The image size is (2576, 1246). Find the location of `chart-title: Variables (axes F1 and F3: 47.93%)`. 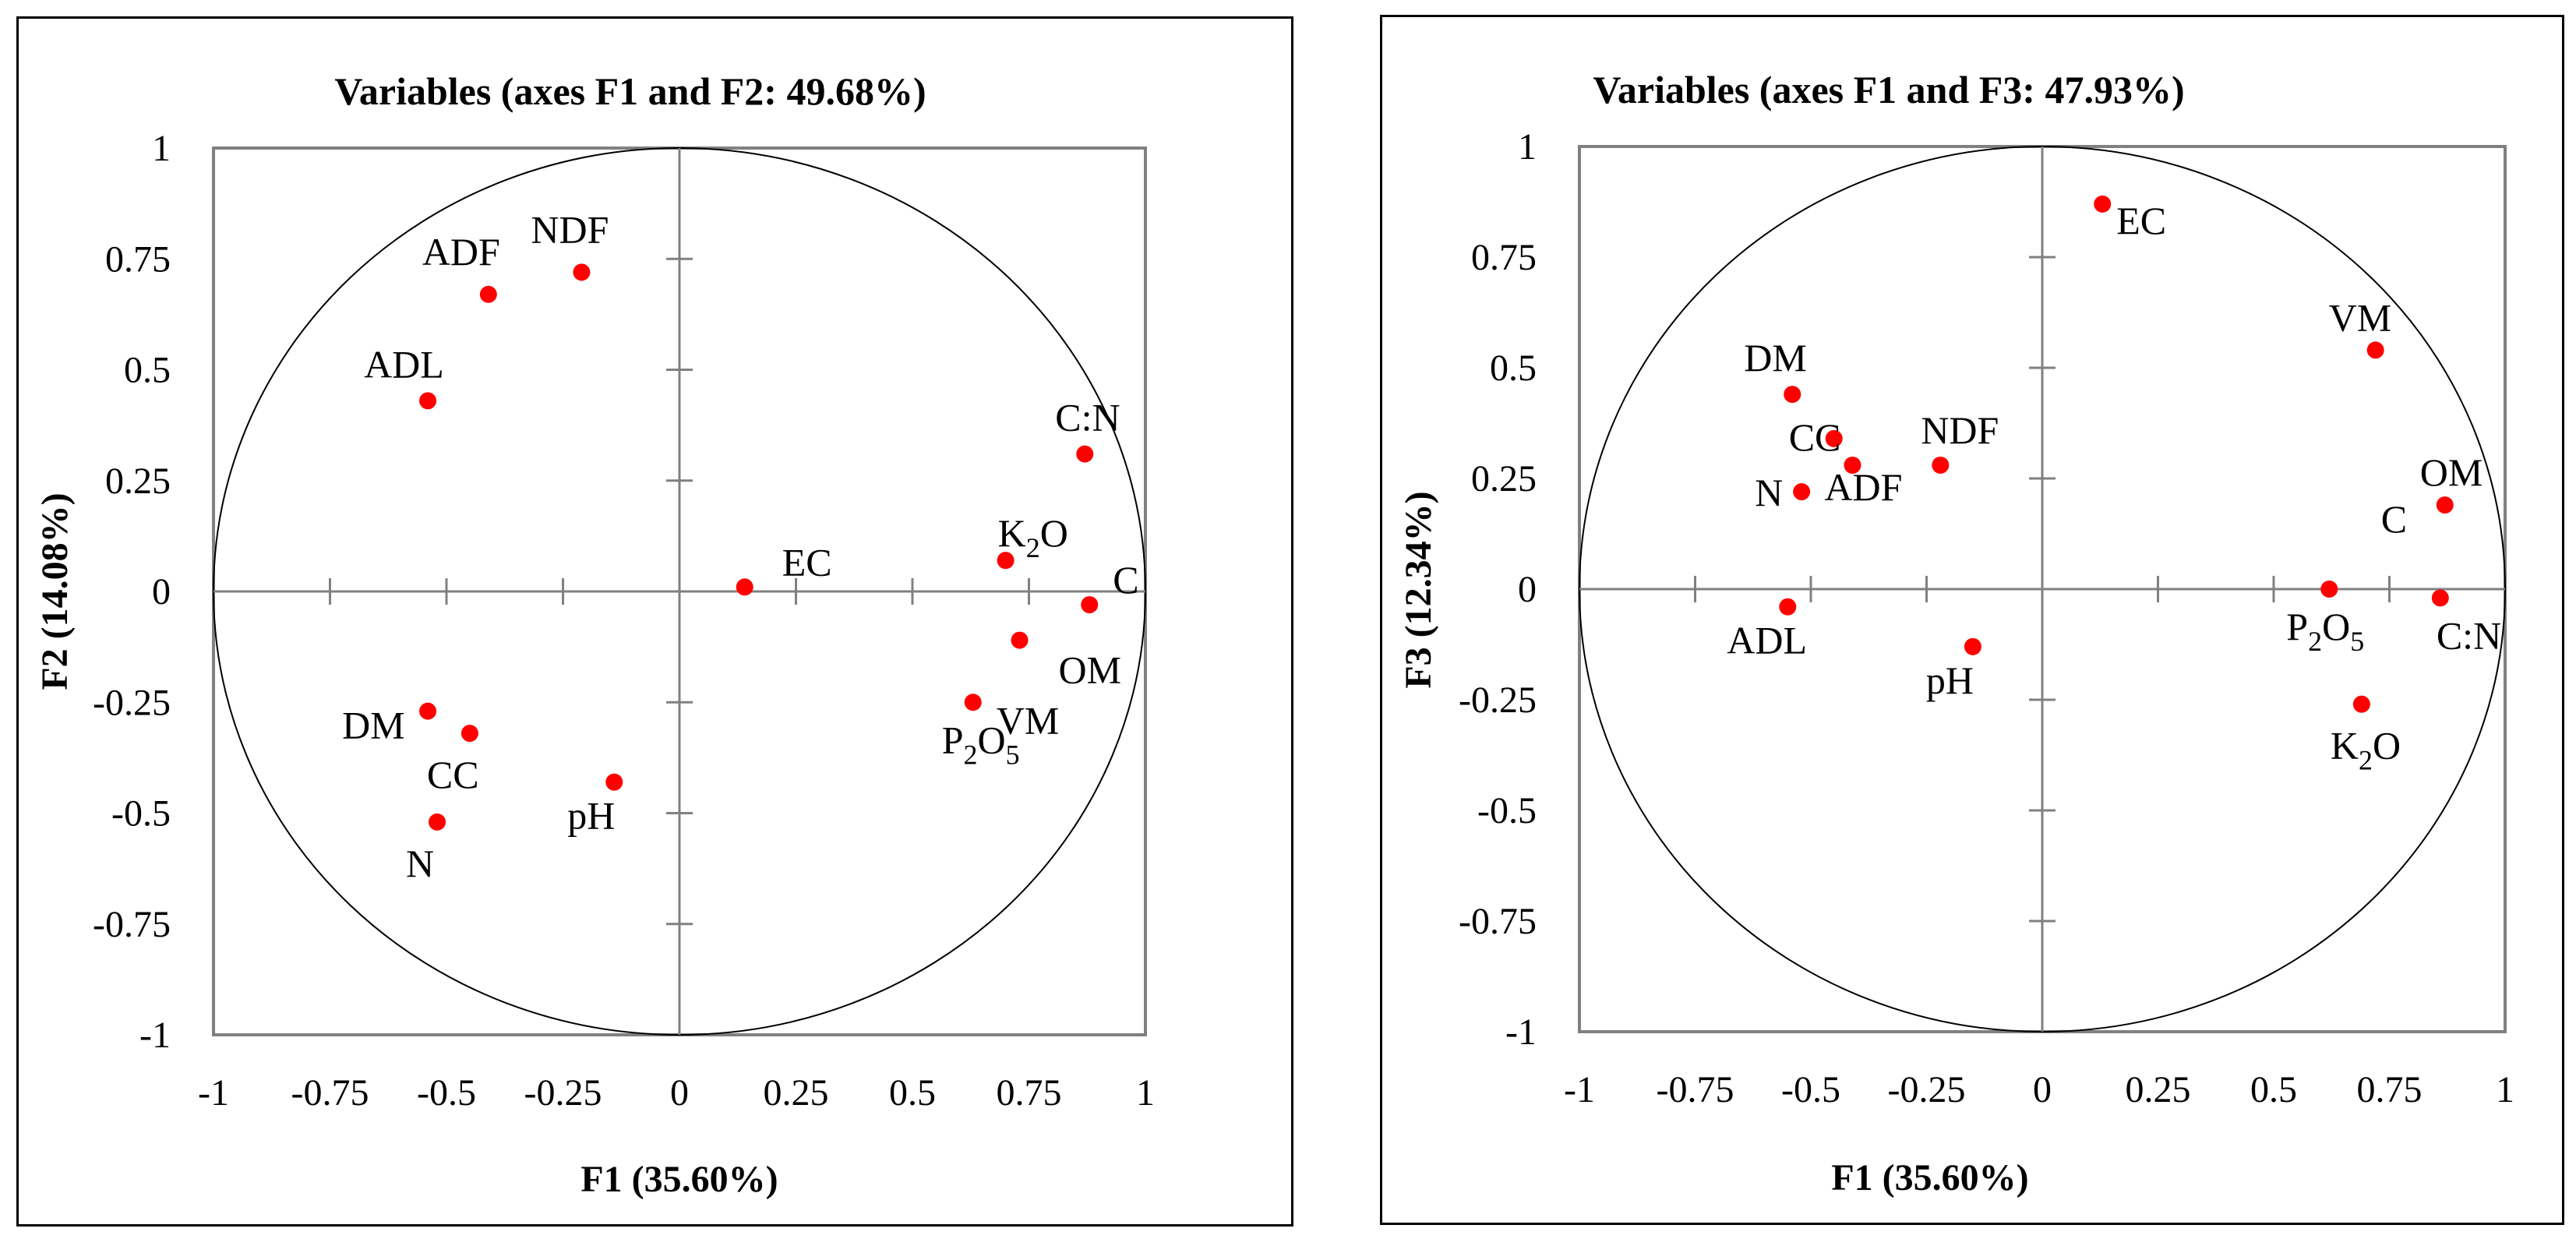

chart-title: Variables (axes F1 and F3: 47.93%) is located at coordinates (1888, 89).